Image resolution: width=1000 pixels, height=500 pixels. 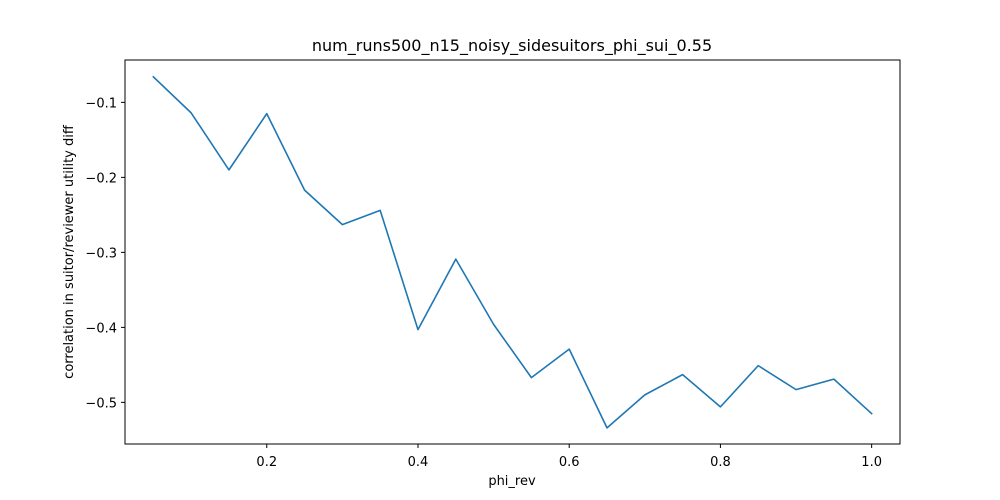 I want to click on x-tick-label: 0.8, so click(x=720, y=462).